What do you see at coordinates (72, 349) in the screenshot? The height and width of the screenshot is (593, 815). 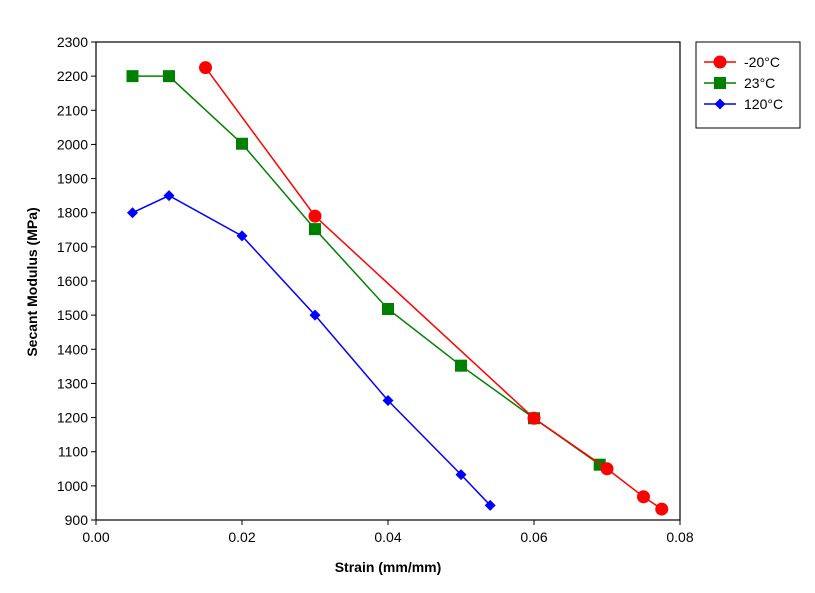 I see `y-tick-label: 1400` at bounding box center [72, 349].